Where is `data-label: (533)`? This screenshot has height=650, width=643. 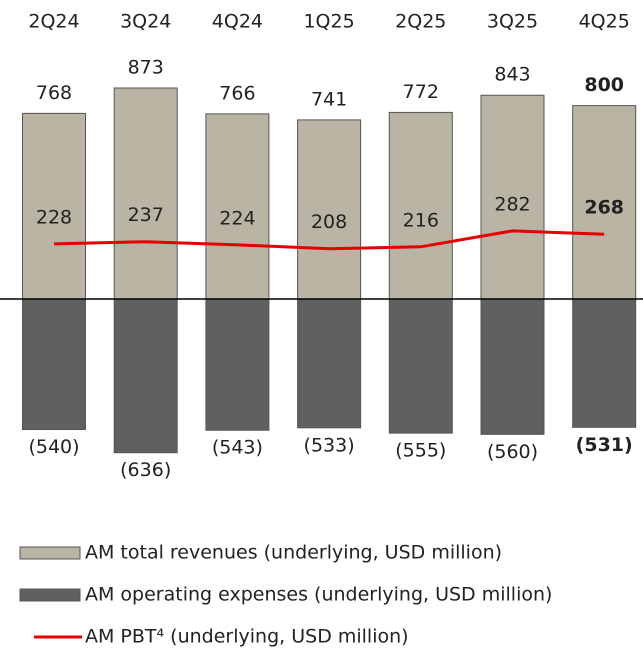 data-label: (533) is located at coordinates (329, 445).